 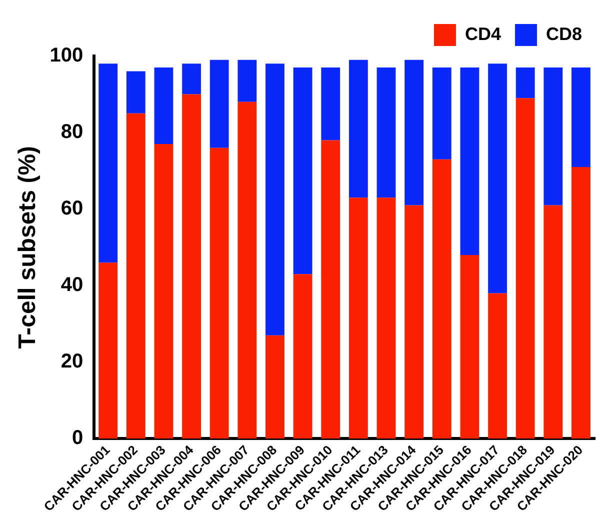 What do you see at coordinates (72, 361) in the screenshot?
I see `y-tick-label: 20` at bounding box center [72, 361].